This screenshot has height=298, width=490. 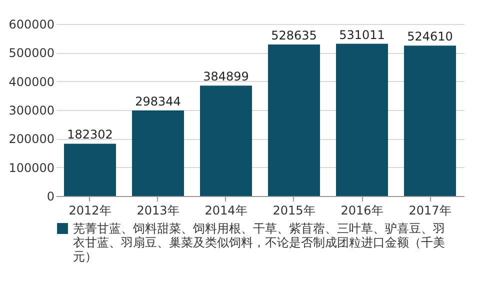 I want to click on y-tick-label: 100000, so click(x=31, y=167).